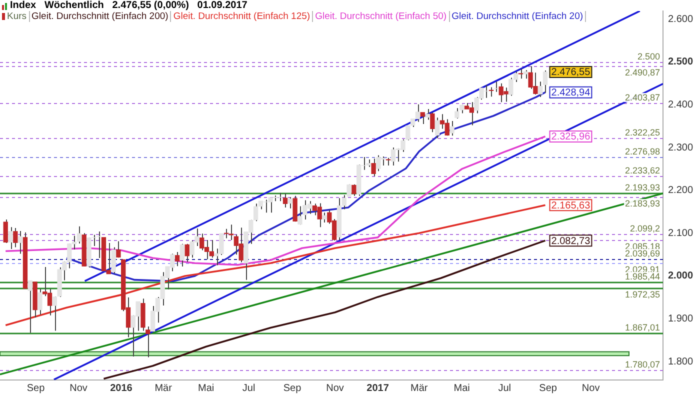  Describe the element at coordinates (381, 16) in the screenshot. I see `text: Gleit. Durchschnitt (Einfach 50)` at that location.